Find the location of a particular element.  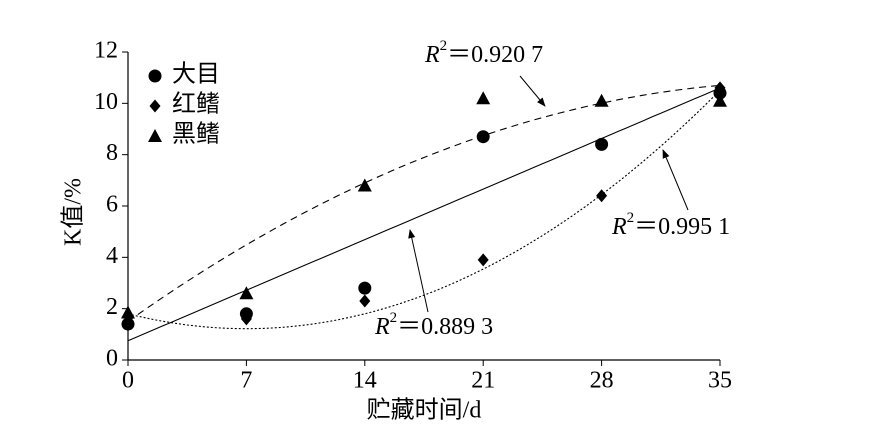

x-axis-title: 贮藏时间/d is located at coordinates (424, 410).